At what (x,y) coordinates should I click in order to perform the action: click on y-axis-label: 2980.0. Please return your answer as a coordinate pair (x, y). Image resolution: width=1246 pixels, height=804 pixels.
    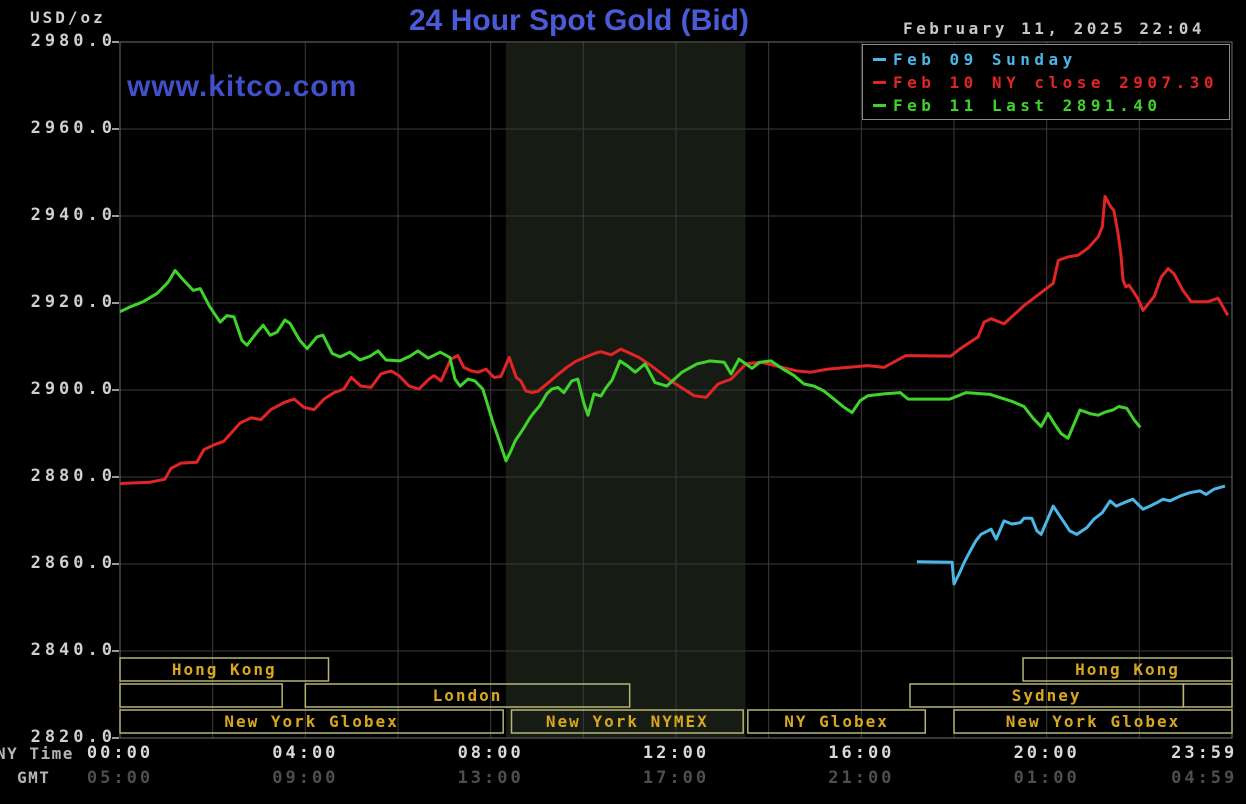
    Looking at the image, I should click on (73, 41).